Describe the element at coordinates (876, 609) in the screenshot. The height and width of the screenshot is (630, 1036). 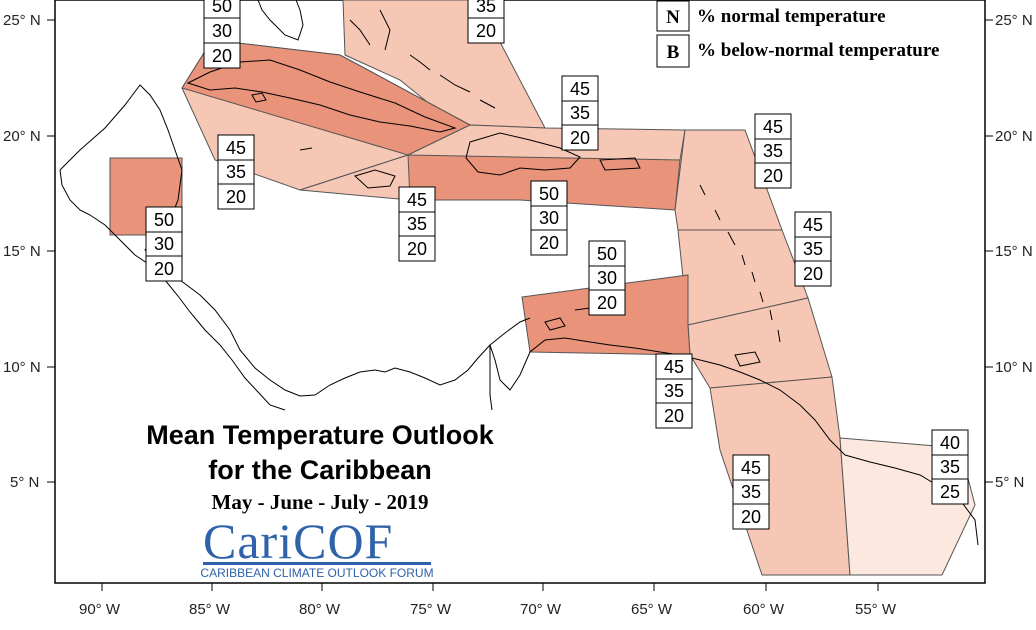
I see `lon-label-55w: 55° W` at that location.